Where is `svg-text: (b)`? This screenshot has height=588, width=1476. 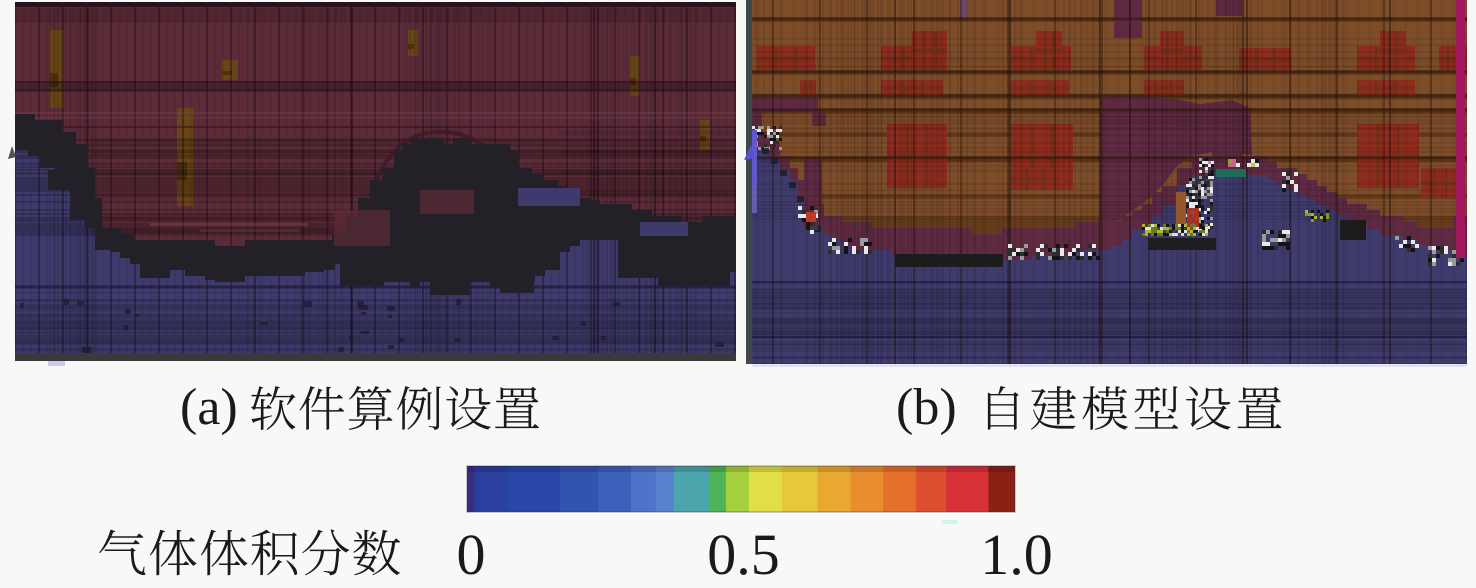 svg-text: (b) is located at coordinates (926, 407).